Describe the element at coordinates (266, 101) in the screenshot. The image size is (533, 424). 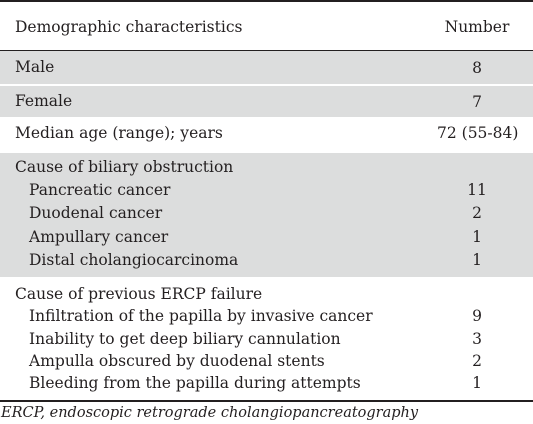
I see `table-row: Female 7` at that location.